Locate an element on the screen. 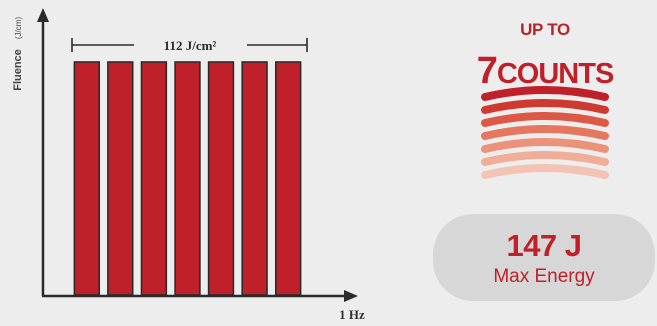 The image size is (657, 326). y-axis-label-group: Fluence (J/cm) is located at coordinates (18, 54).